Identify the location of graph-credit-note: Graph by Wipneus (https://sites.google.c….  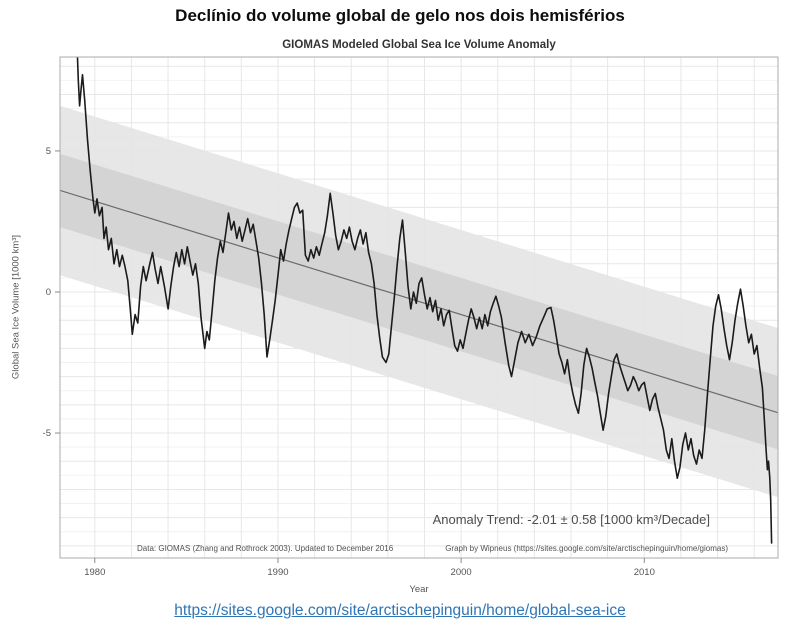
(586, 548).